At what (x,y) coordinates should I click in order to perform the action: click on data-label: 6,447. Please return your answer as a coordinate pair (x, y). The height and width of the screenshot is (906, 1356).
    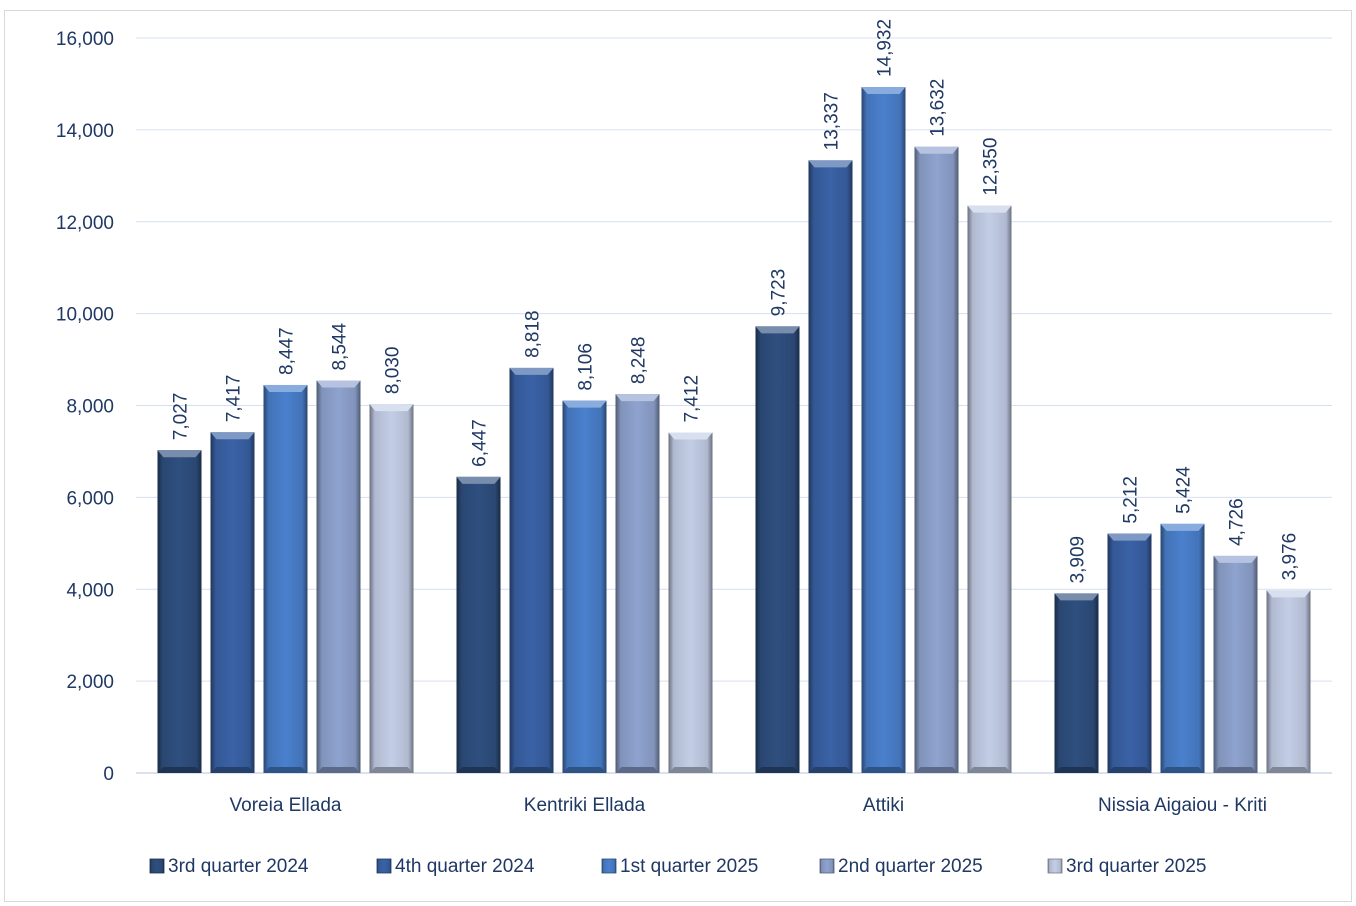
    Looking at the image, I should click on (480, 443).